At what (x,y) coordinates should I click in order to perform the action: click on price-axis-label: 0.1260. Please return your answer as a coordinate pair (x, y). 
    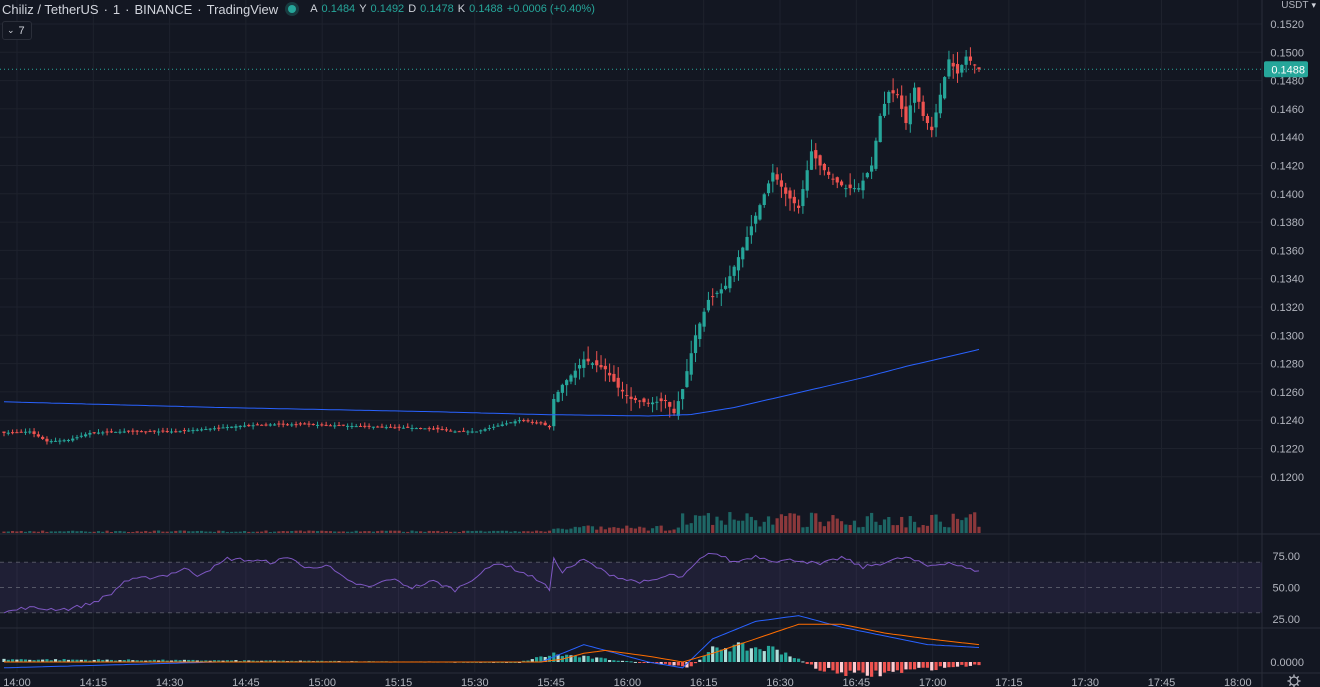
    Looking at the image, I should click on (1287, 393).